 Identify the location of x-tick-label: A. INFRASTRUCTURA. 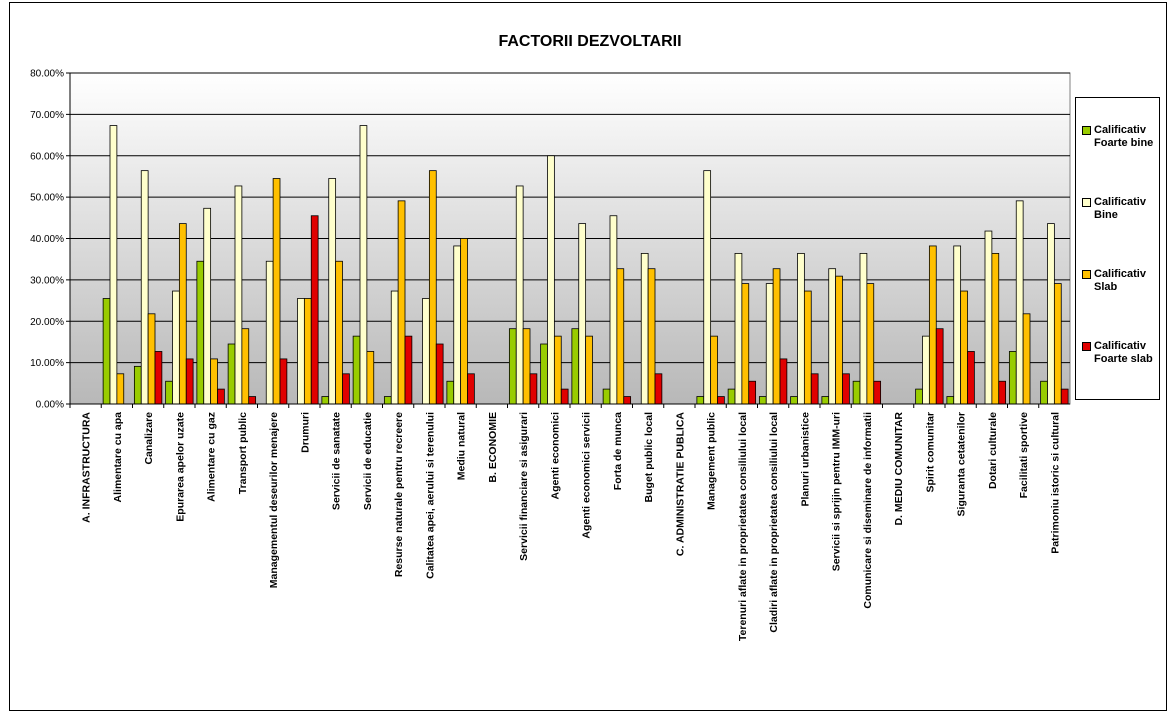
(87, 467).